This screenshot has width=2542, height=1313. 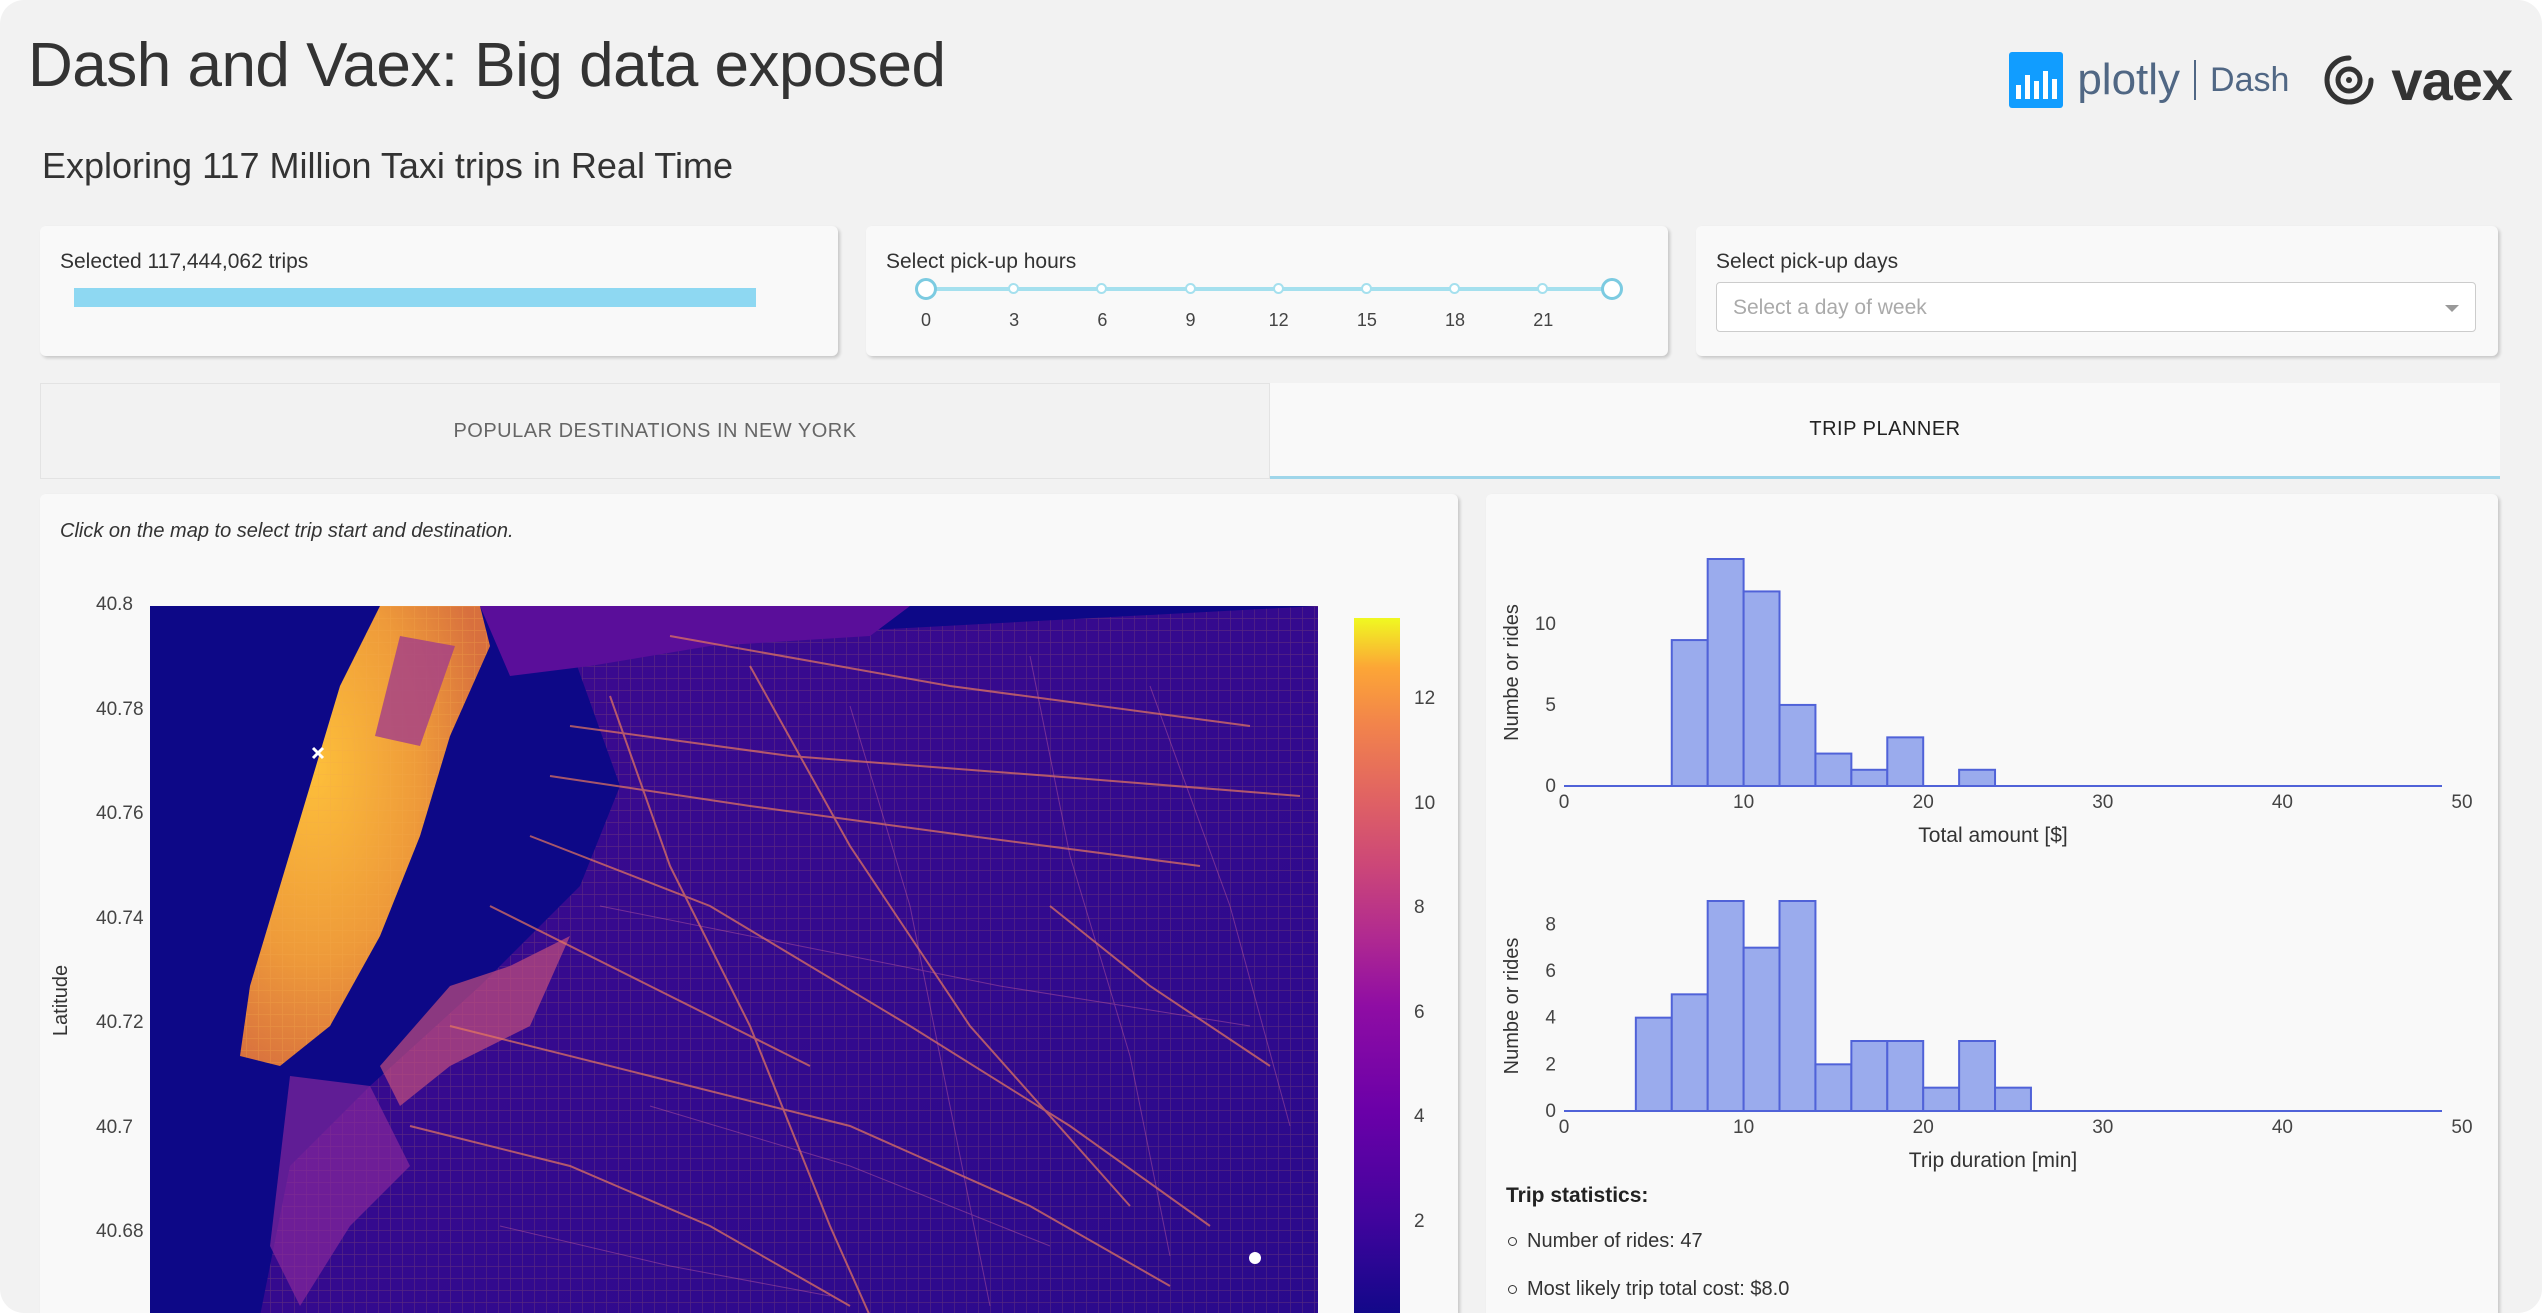 What do you see at coordinates (1658, 1289) in the screenshot?
I see `stat-text: Most likely trip total cost: $8.0` at bounding box center [1658, 1289].